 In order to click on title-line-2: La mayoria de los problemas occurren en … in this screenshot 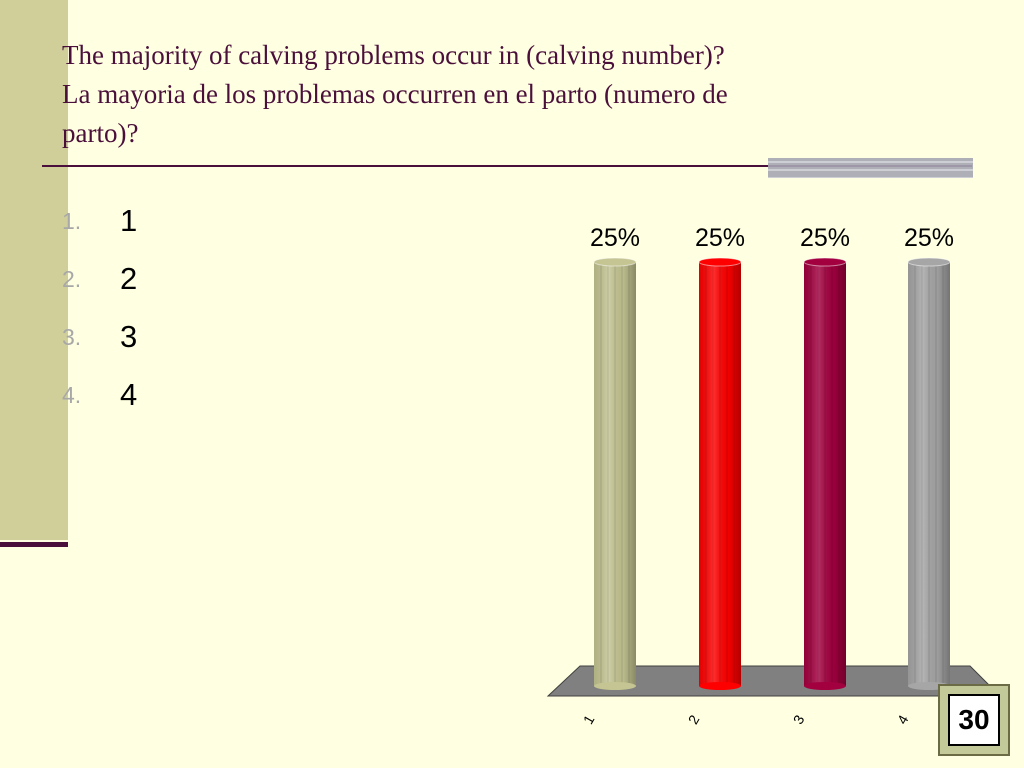, I will do `click(395, 94)`.